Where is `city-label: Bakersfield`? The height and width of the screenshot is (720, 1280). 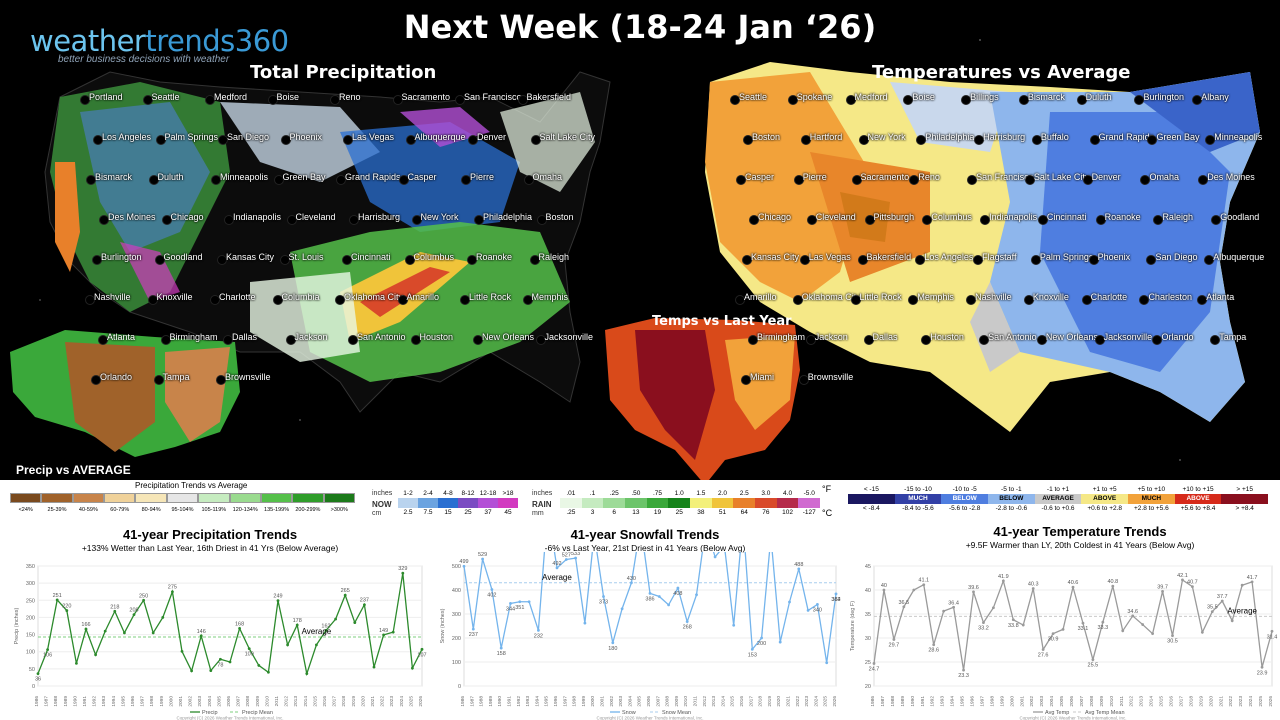 city-label: Bakersfield is located at coordinates (549, 97).